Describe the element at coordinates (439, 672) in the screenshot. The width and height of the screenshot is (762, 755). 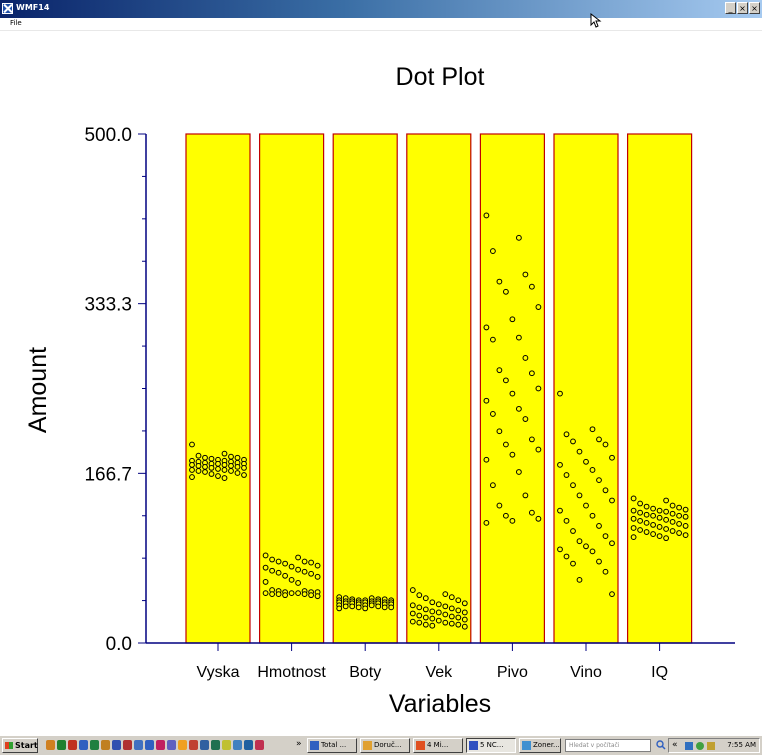
I see `x-tick-label: Vek` at that location.